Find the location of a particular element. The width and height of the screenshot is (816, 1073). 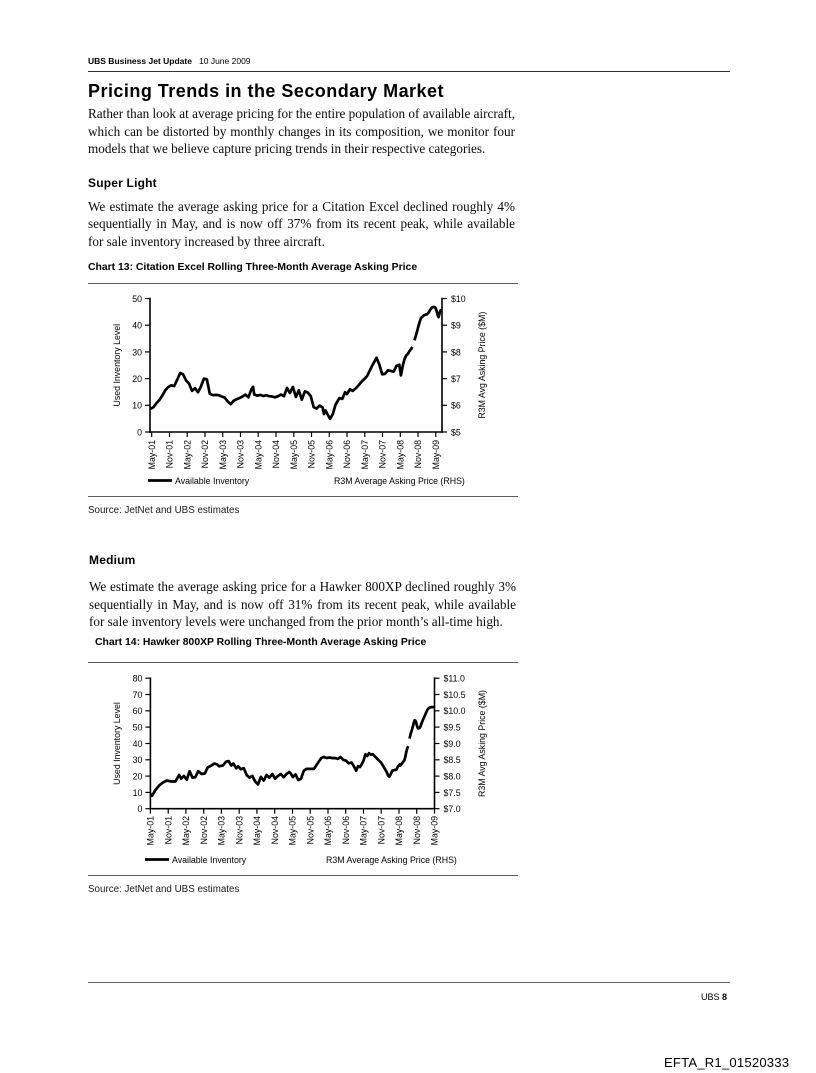

svg-text: $8.0 is located at coordinates (452, 777).